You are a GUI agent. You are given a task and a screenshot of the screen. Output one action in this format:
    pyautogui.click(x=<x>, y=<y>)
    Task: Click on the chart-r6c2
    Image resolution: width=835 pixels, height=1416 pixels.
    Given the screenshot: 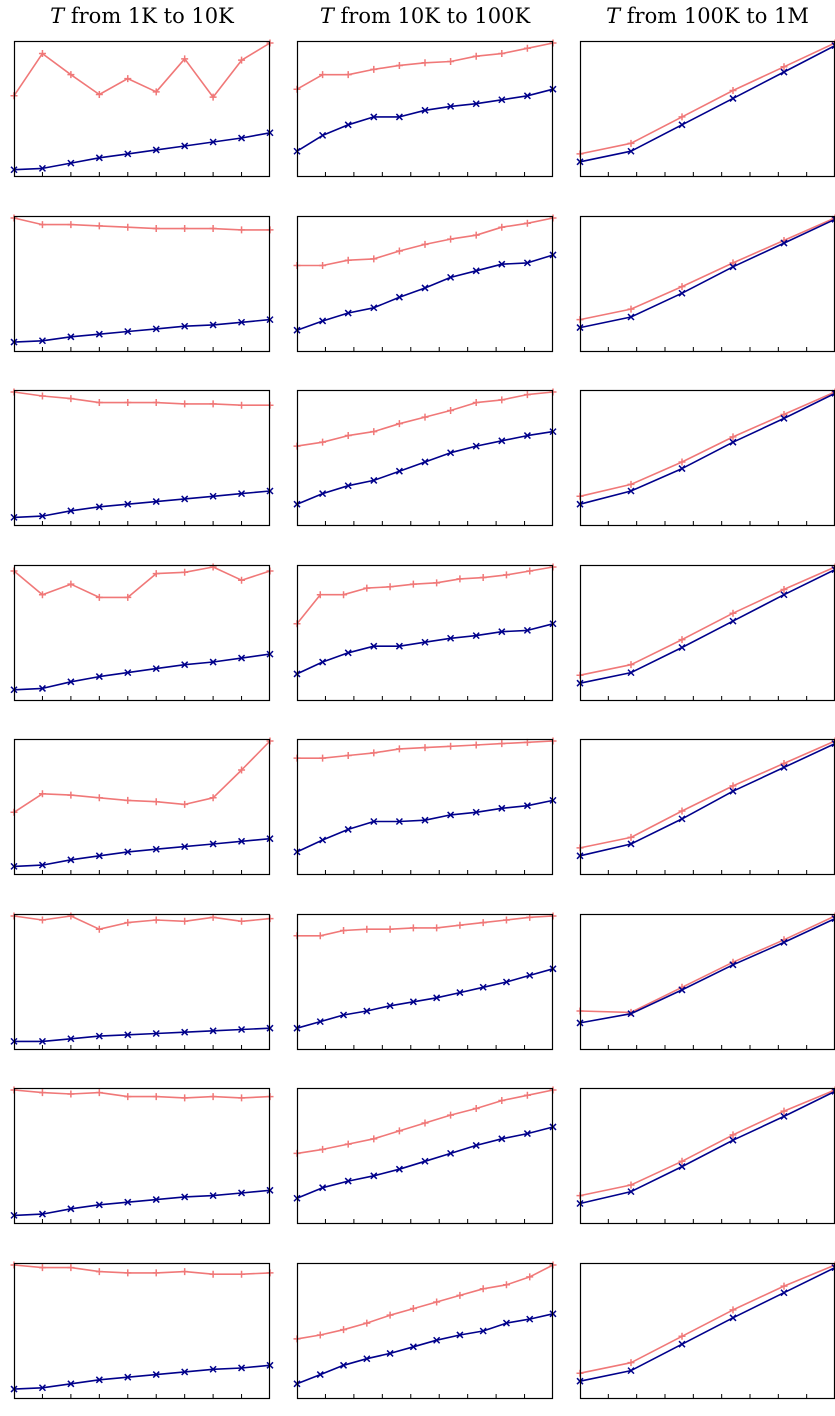 What is the action you would take?
    pyautogui.click(x=425, y=981)
    